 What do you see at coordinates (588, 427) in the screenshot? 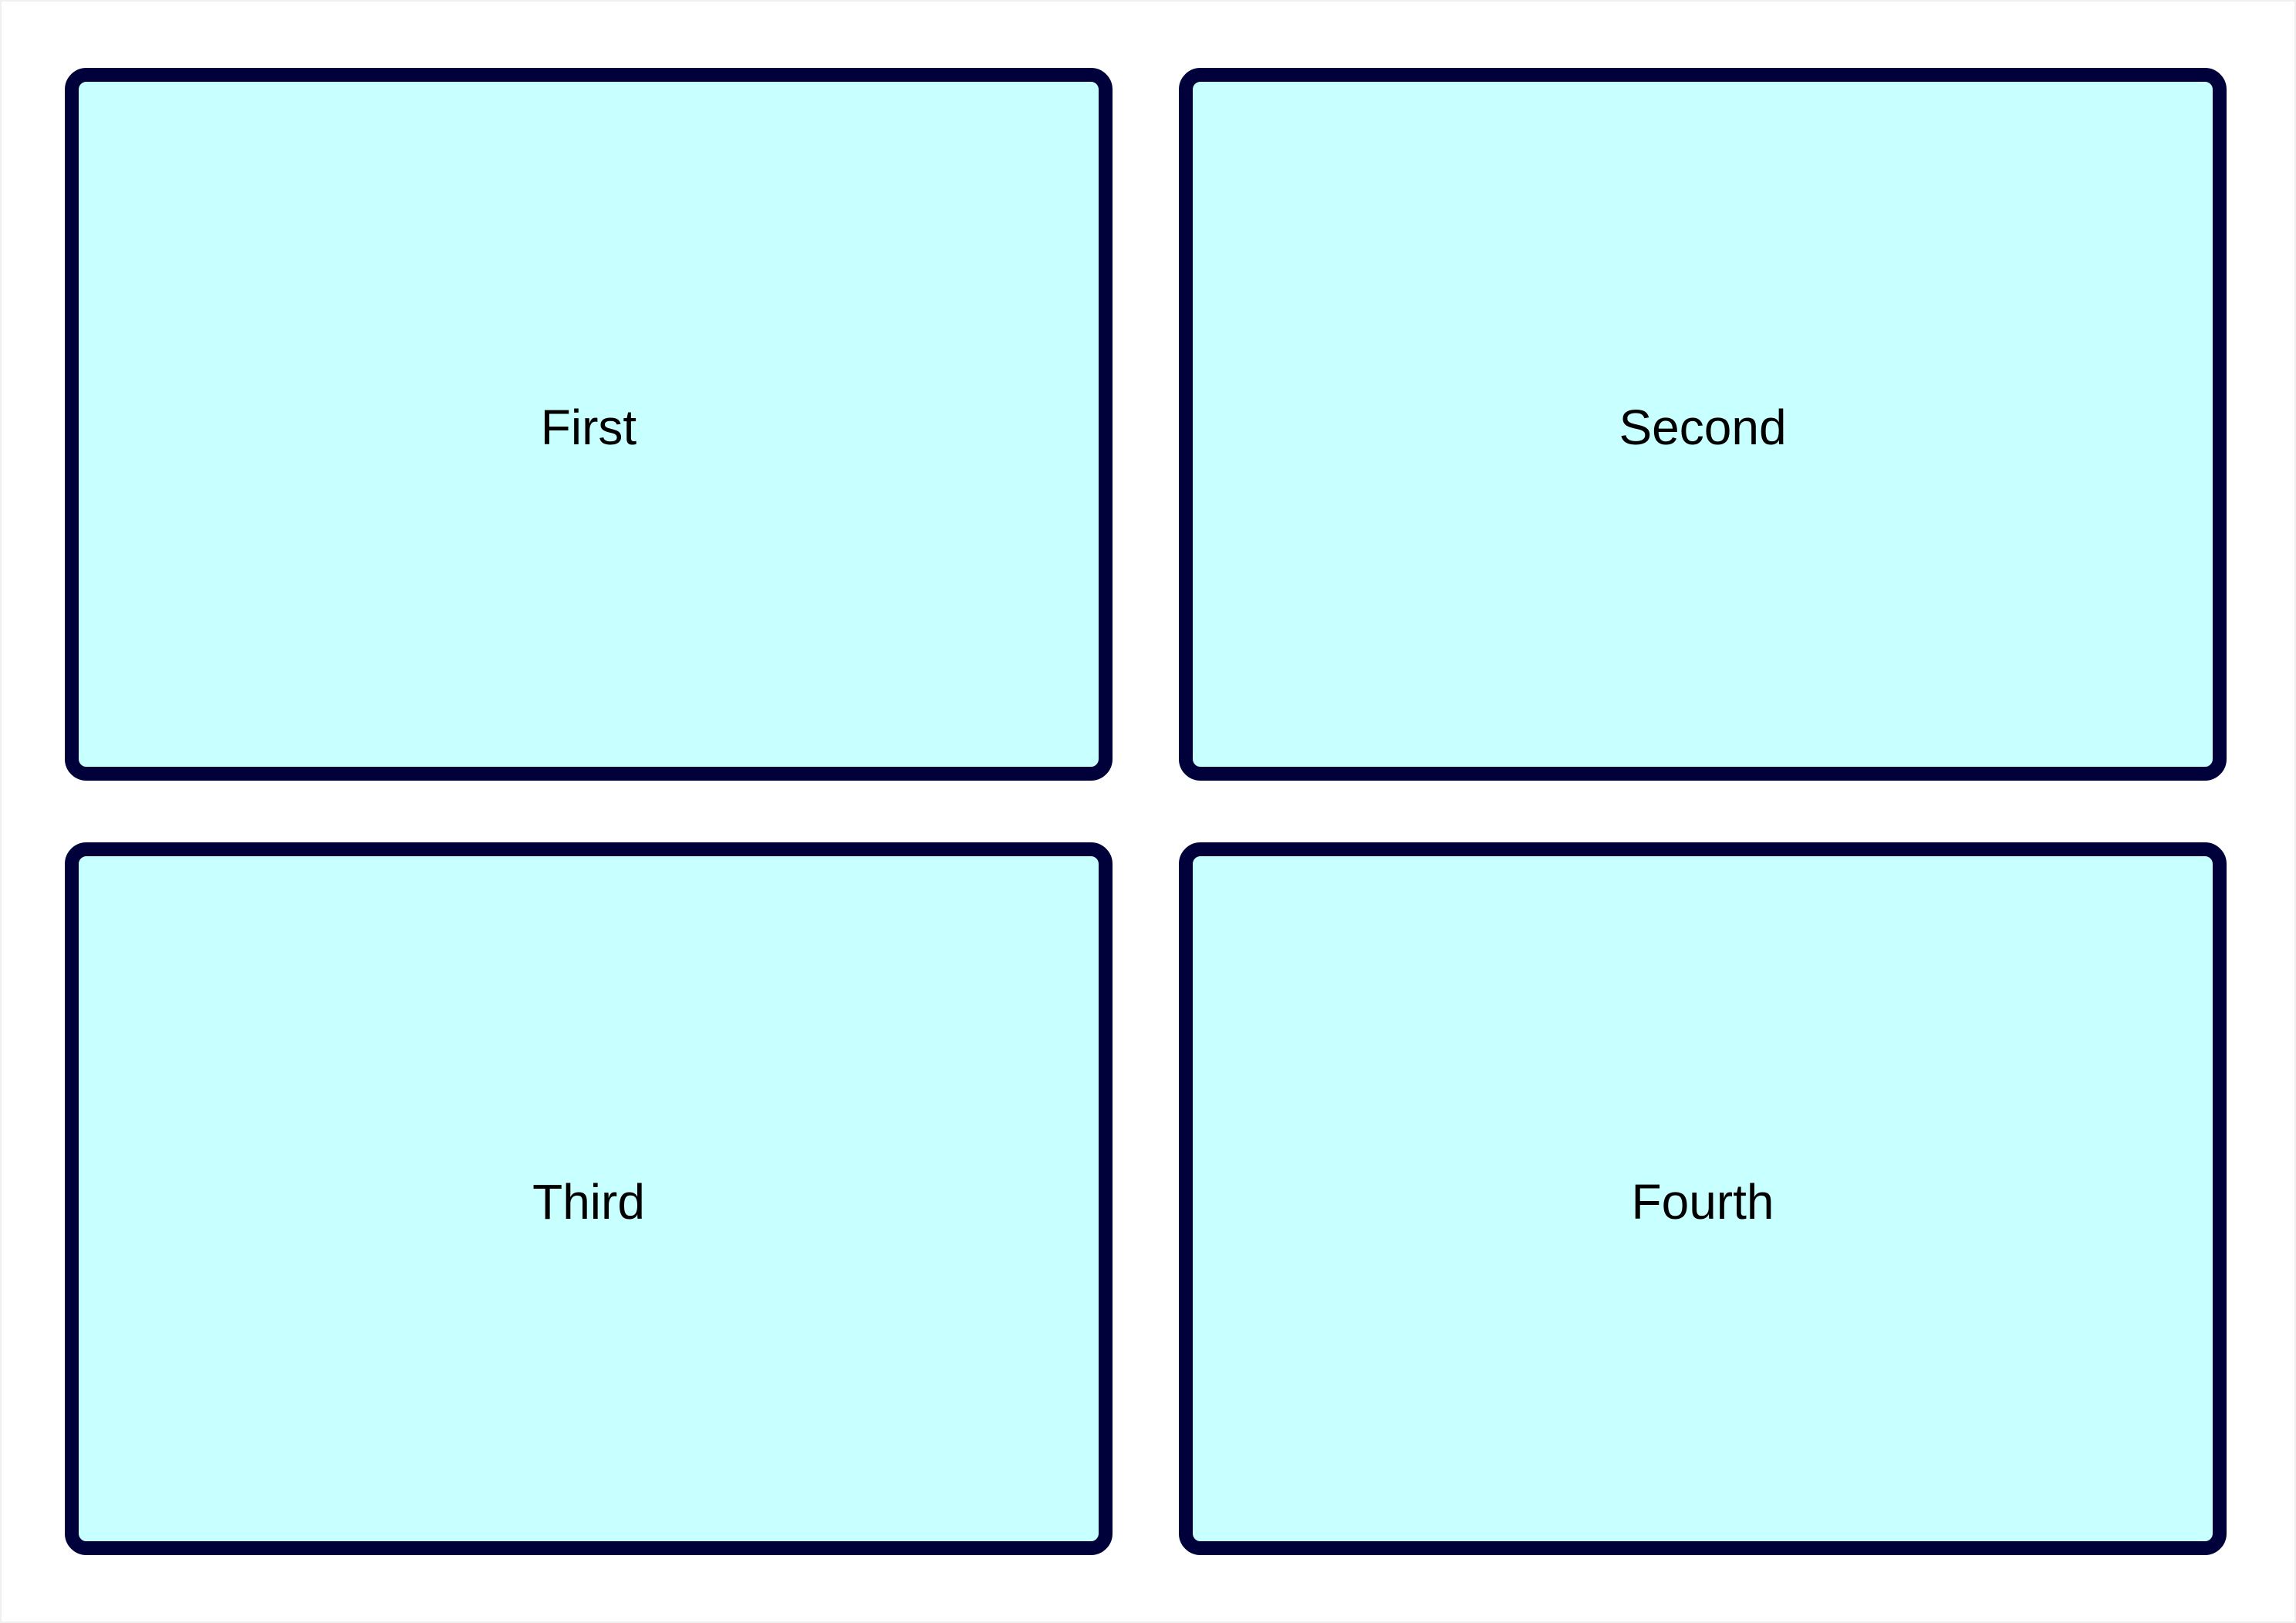
I see `panel-label: First` at bounding box center [588, 427].